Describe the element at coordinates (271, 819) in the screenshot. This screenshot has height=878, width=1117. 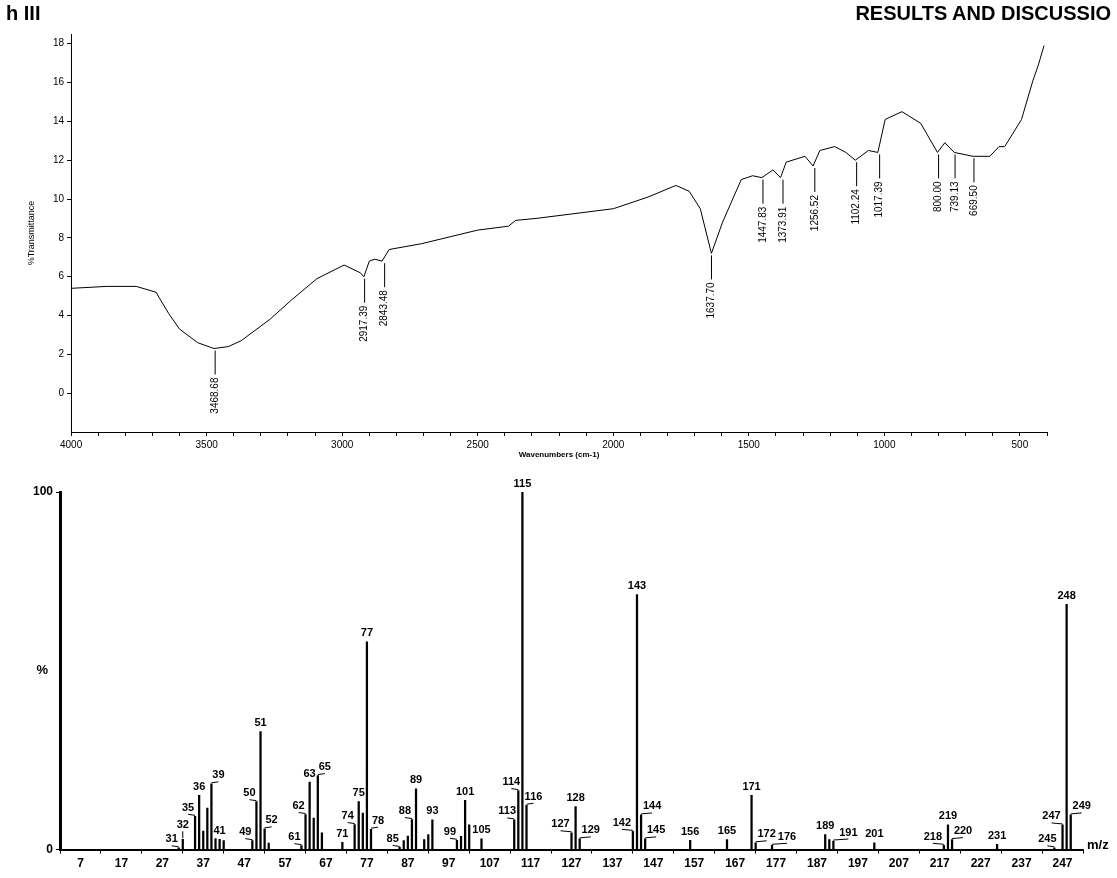
I see `annotation: 52` at that location.